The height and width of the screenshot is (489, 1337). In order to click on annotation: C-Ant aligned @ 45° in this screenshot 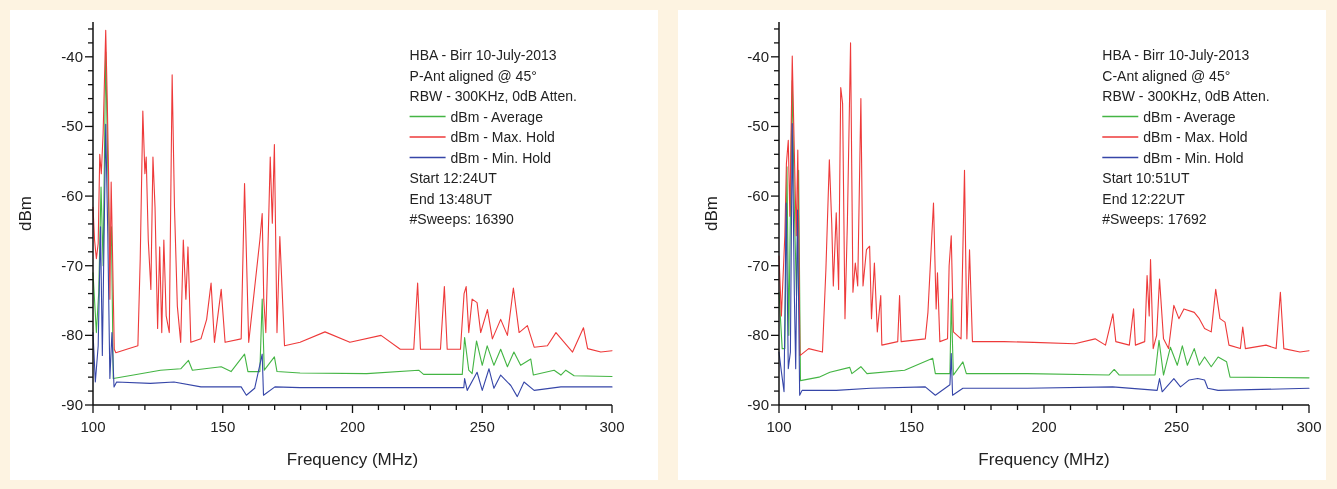, I will do `click(1166, 75)`.